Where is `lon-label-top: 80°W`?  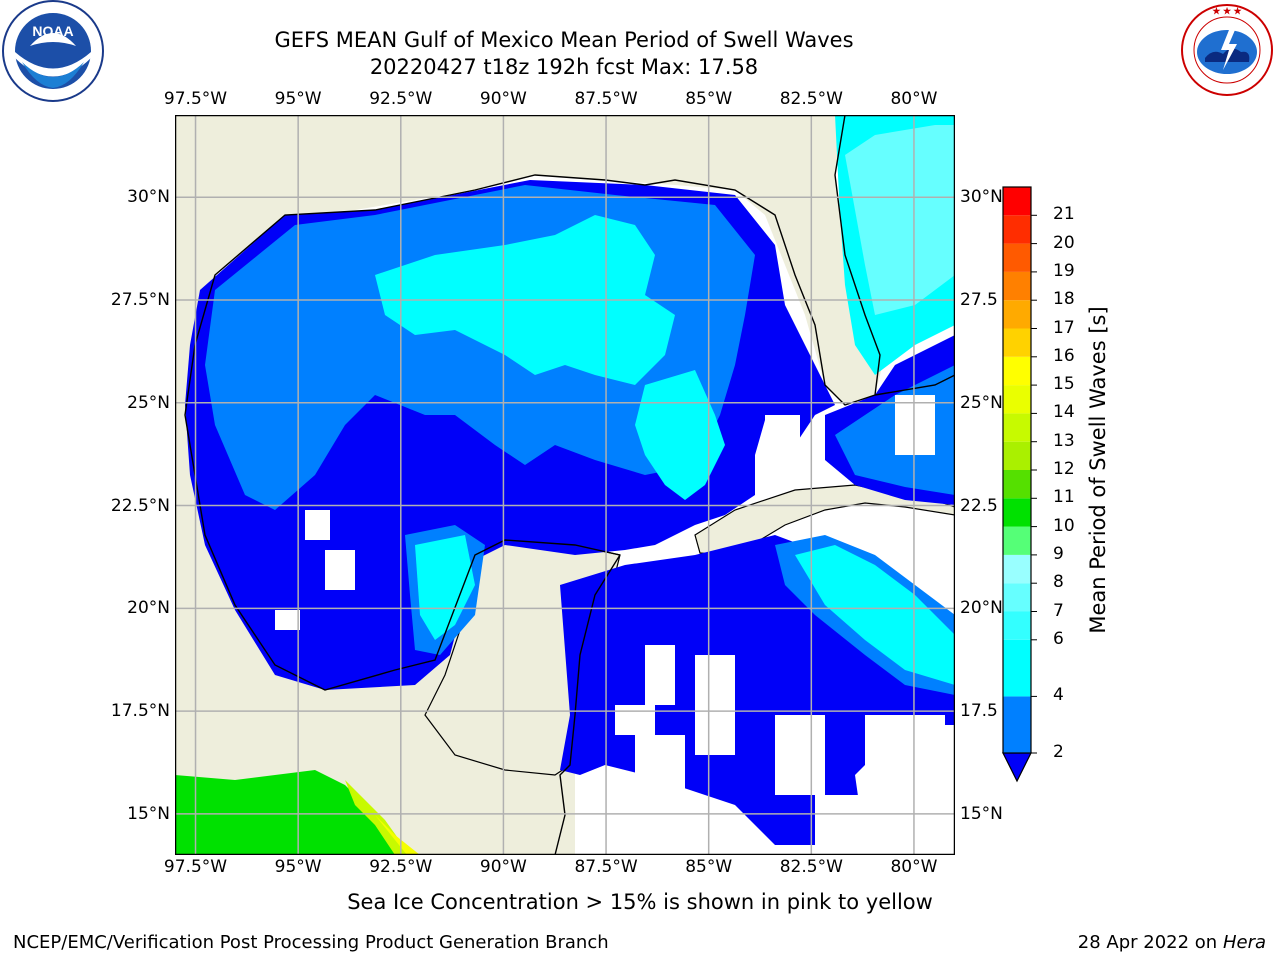 lon-label-top: 80°W is located at coordinates (914, 99).